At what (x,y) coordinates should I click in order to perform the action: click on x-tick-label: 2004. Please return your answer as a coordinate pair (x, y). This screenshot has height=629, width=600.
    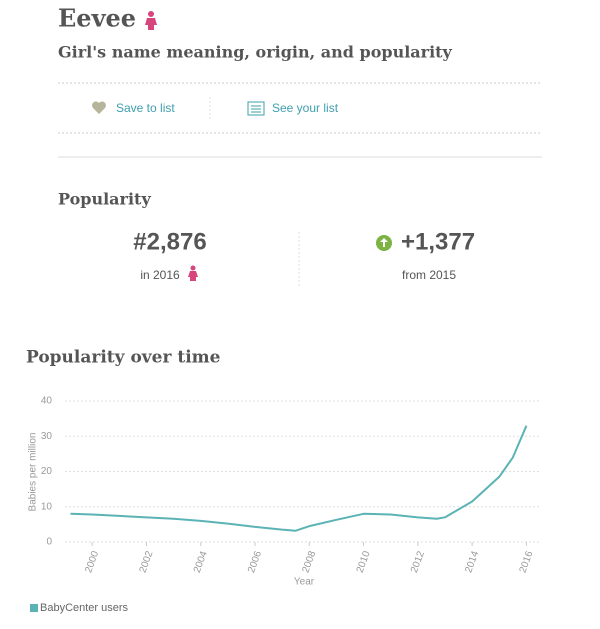
    Looking at the image, I should click on (201, 561).